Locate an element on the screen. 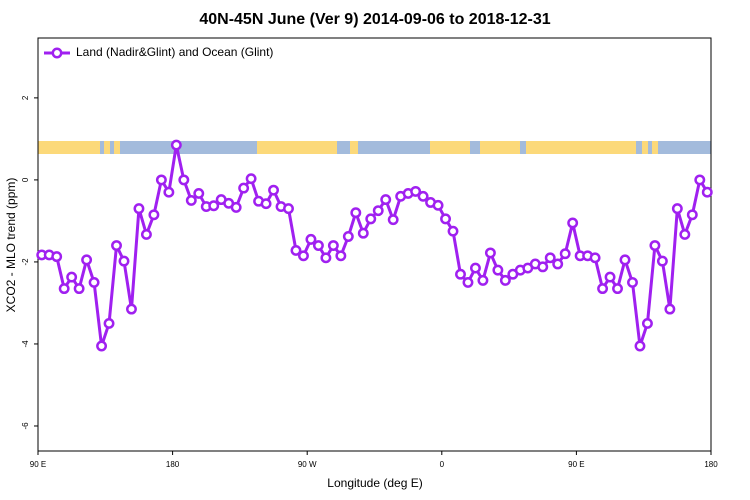 Image resolution: width=750 pixels, height=500 pixels. x-tick-label: 0 is located at coordinates (442, 464).